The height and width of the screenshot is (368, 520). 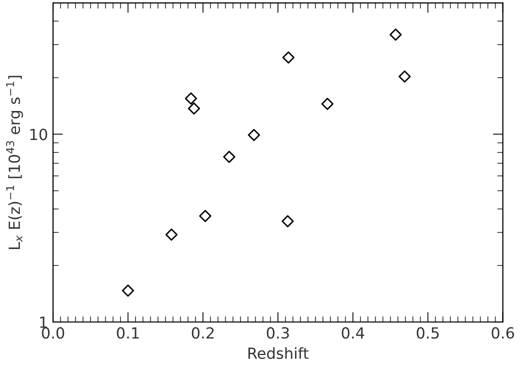 I want to click on x-tick-label: 0.1, so click(x=127, y=333).